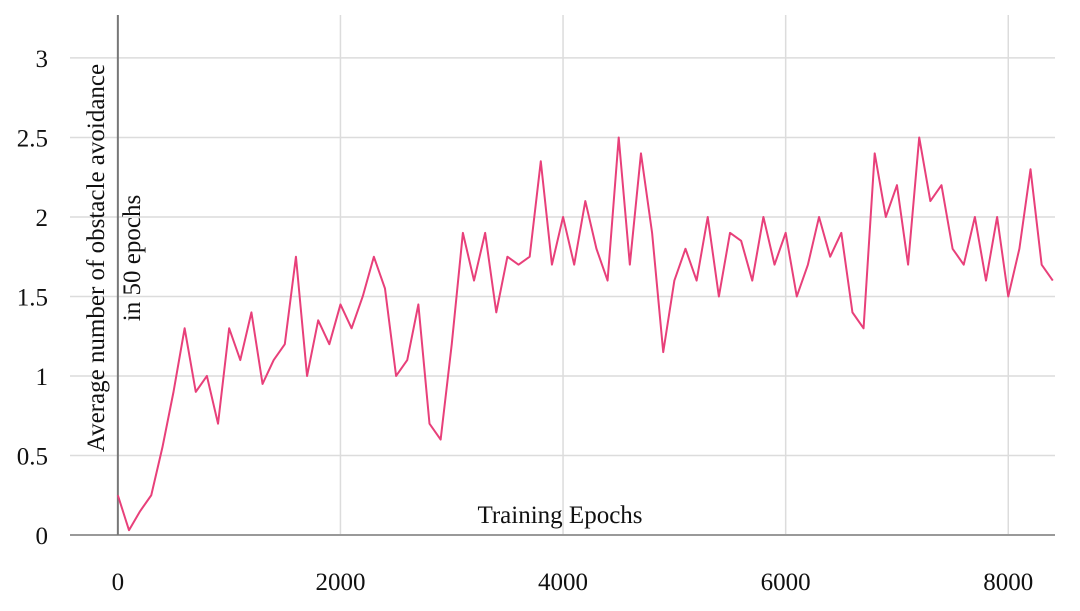 Image resolution: width=1080 pixels, height=611 pixels. I want to click on x-tick-label: 8000, so click(1008, 582).